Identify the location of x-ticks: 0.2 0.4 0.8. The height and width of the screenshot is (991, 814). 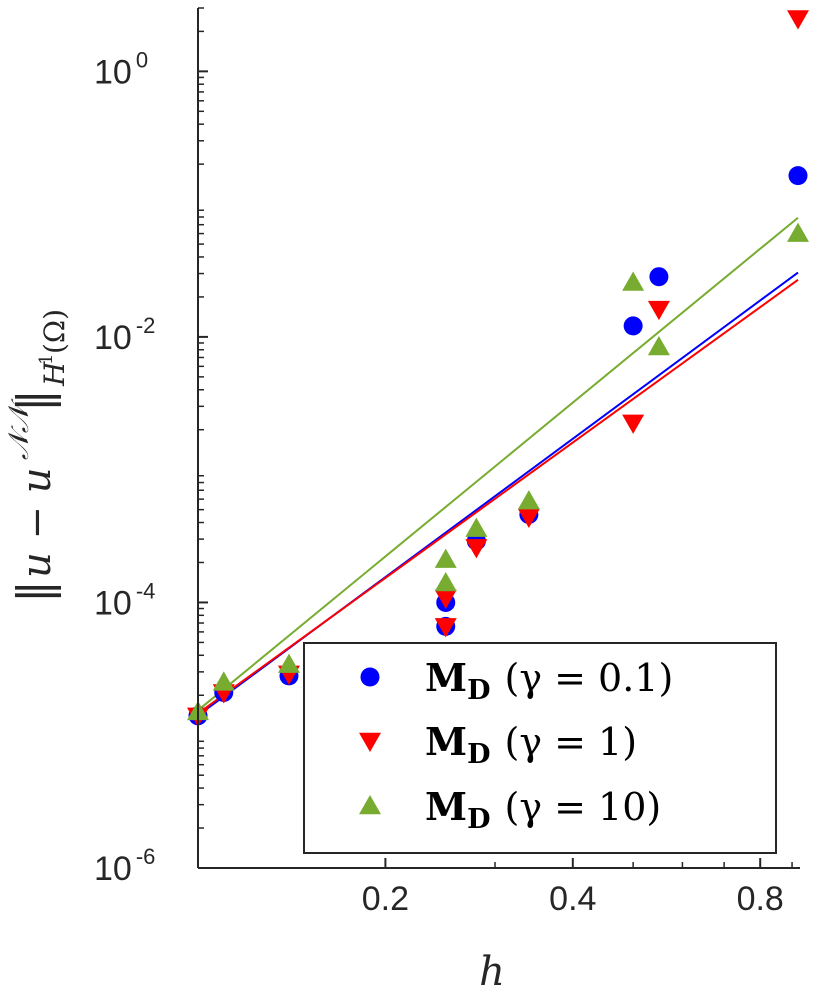
(577, 888).